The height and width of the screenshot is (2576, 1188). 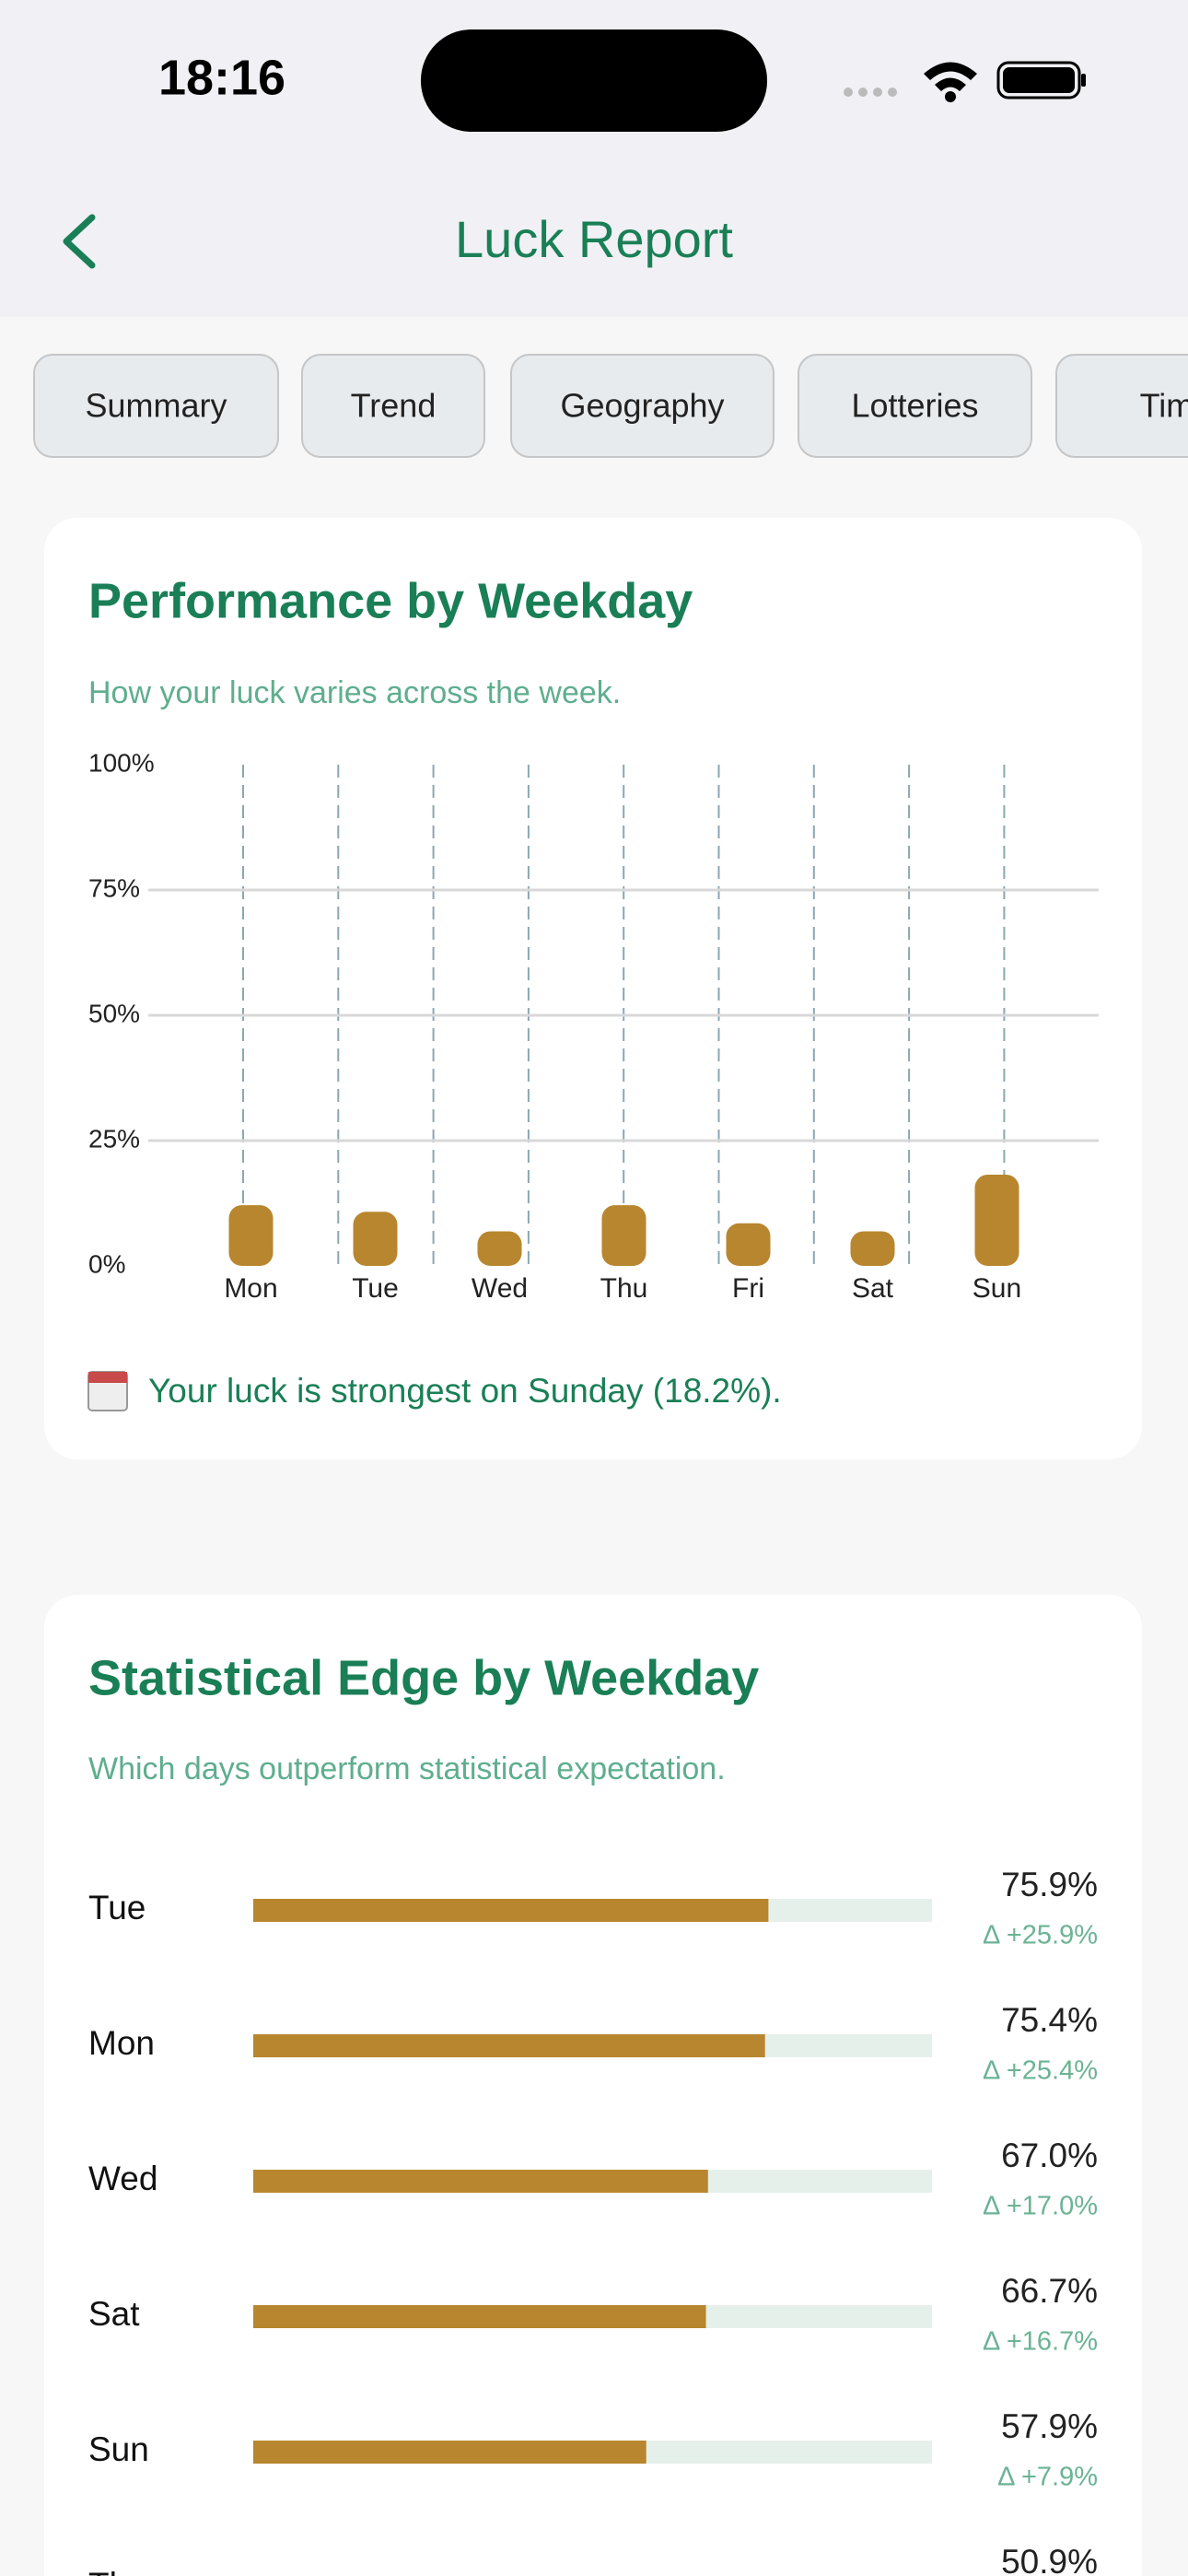 I want to click on tab-label: Geography, so click(x=642, y=406).